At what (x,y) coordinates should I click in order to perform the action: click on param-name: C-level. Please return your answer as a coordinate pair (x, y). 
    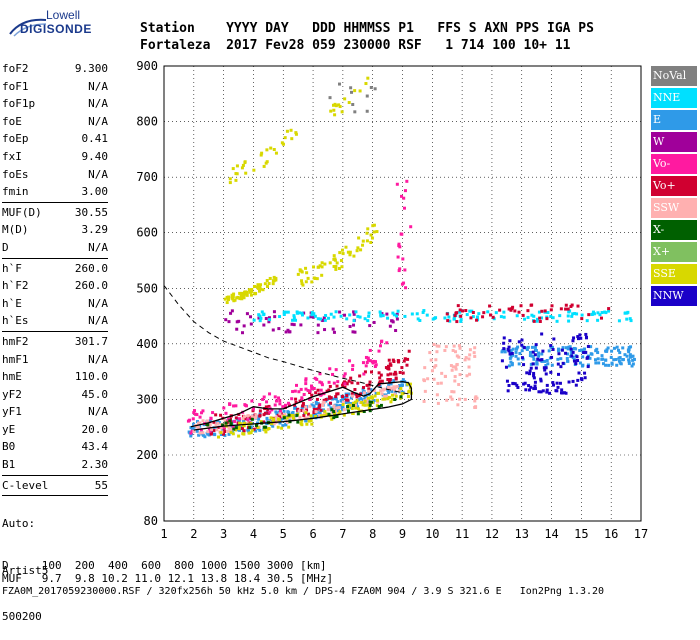
    Looking at the image, I should click on (25, 485).